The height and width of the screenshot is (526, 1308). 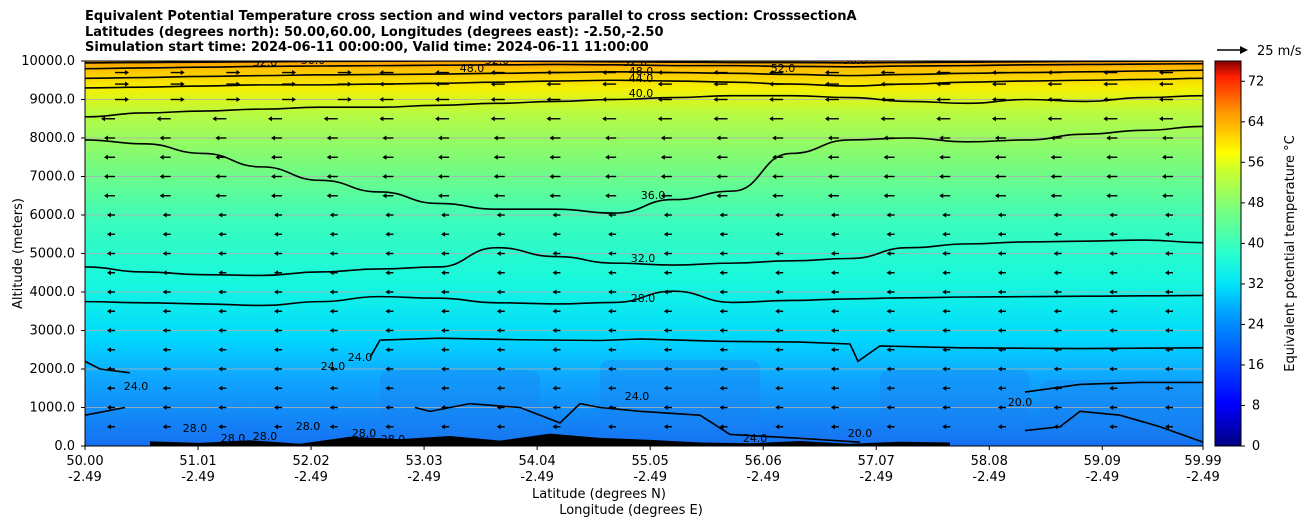 What do you see at coordinates (1256, 243) in the screenshot?
I see `colorbar-tick-label: 40` at bounding box center [1256, 243].